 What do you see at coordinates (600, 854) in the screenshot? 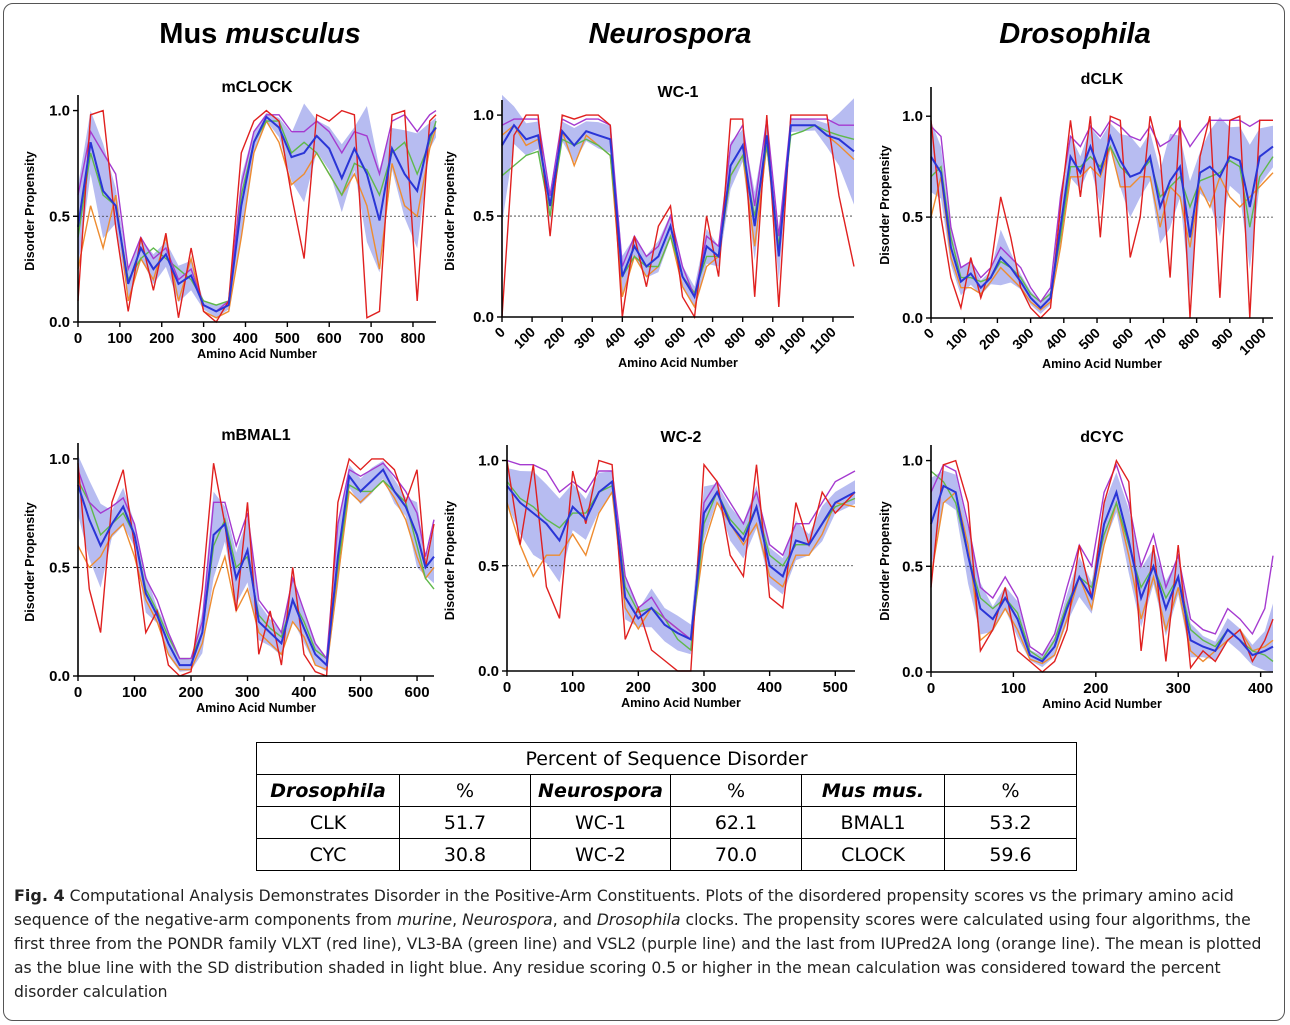
I see `table-cell: WC-2` at bounding box center [600, 854].